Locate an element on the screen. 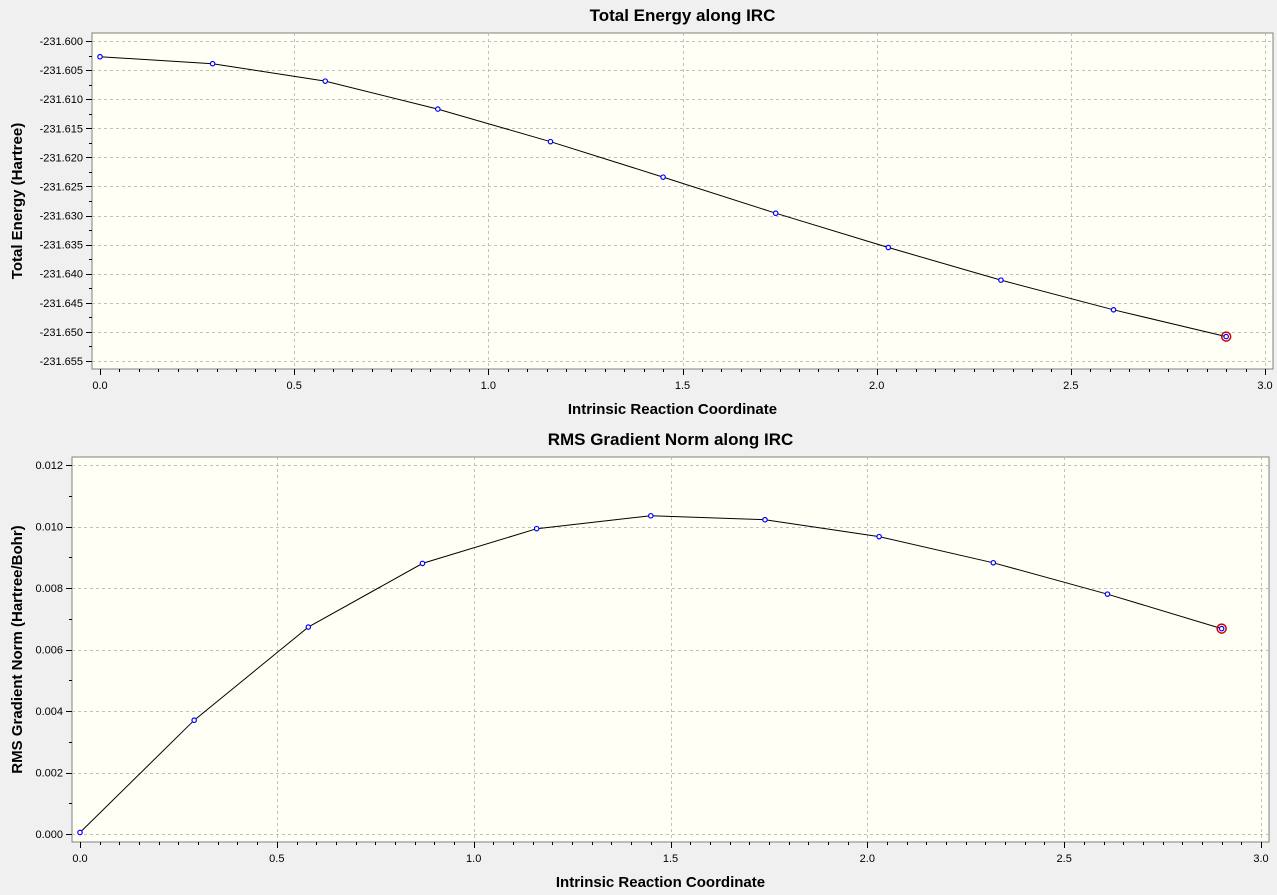  energy-y-tick-label: -231.615 is located at coordinates (61, 129).